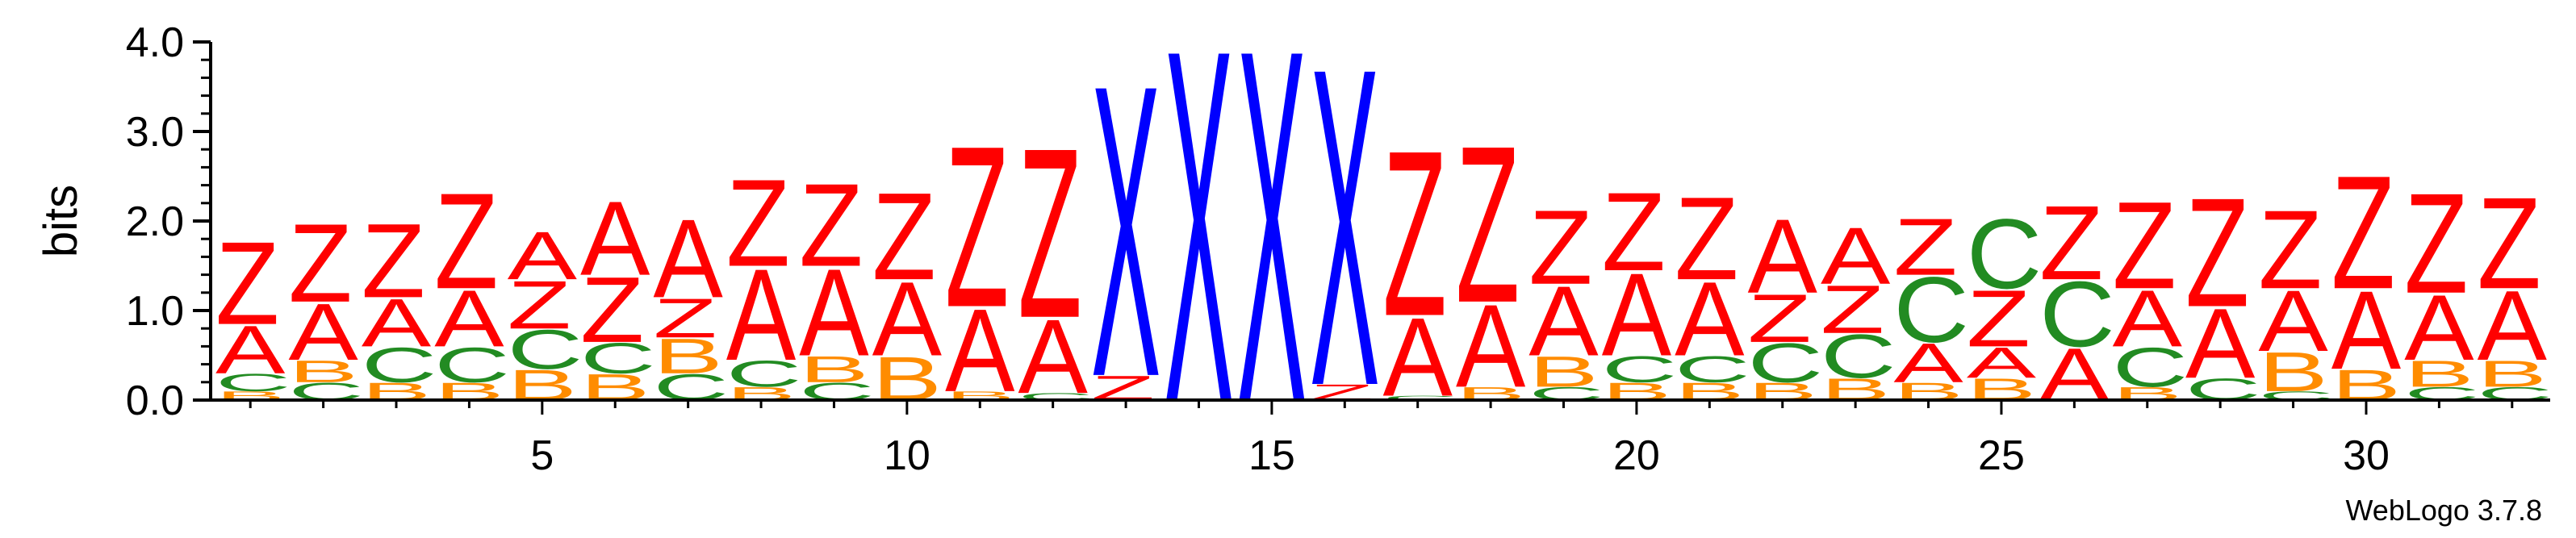 The width and height of the screenshot is (2576, 538). What do you see at coordinates (1636, 456) in the screenshot?
I see `x-tick-label: 20` at bounding box center [1636, 456].